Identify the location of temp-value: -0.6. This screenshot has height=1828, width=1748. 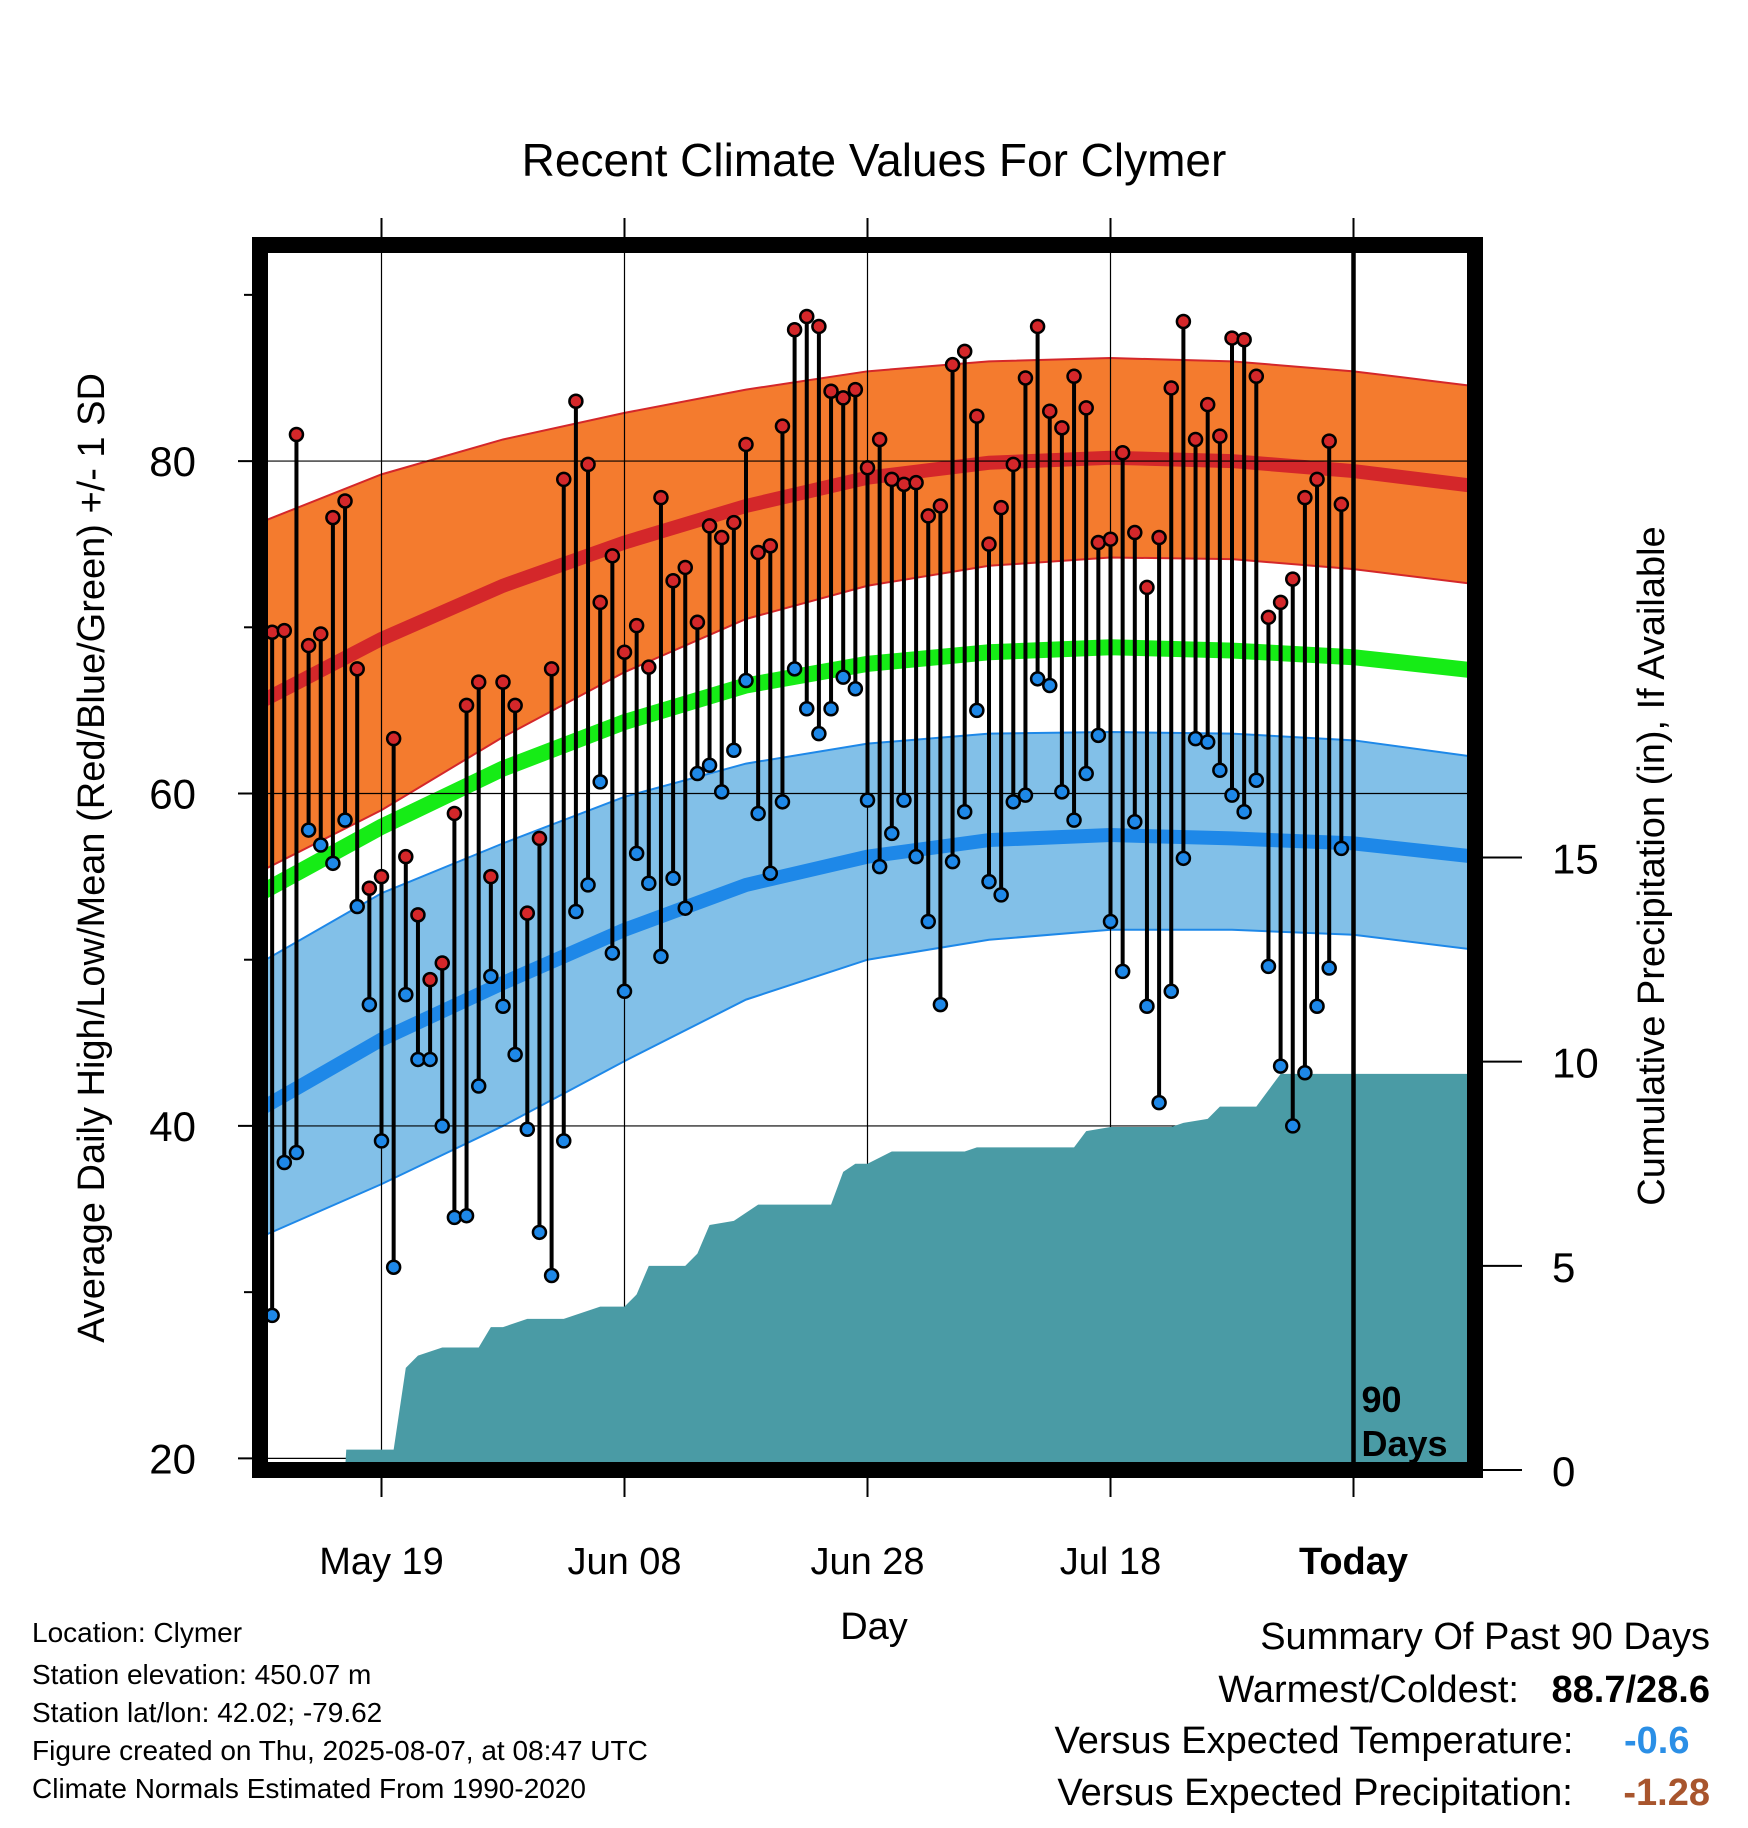
(1657, 1741).